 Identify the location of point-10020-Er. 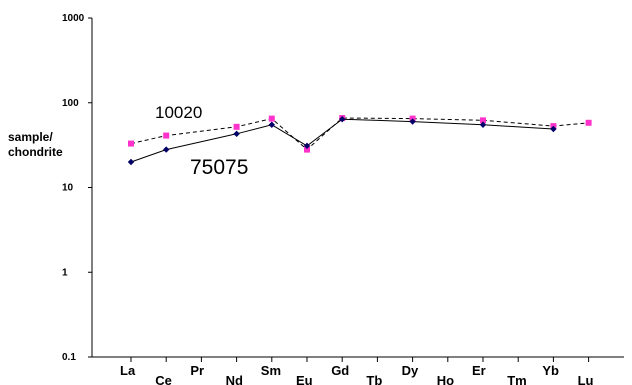
(483, 120).